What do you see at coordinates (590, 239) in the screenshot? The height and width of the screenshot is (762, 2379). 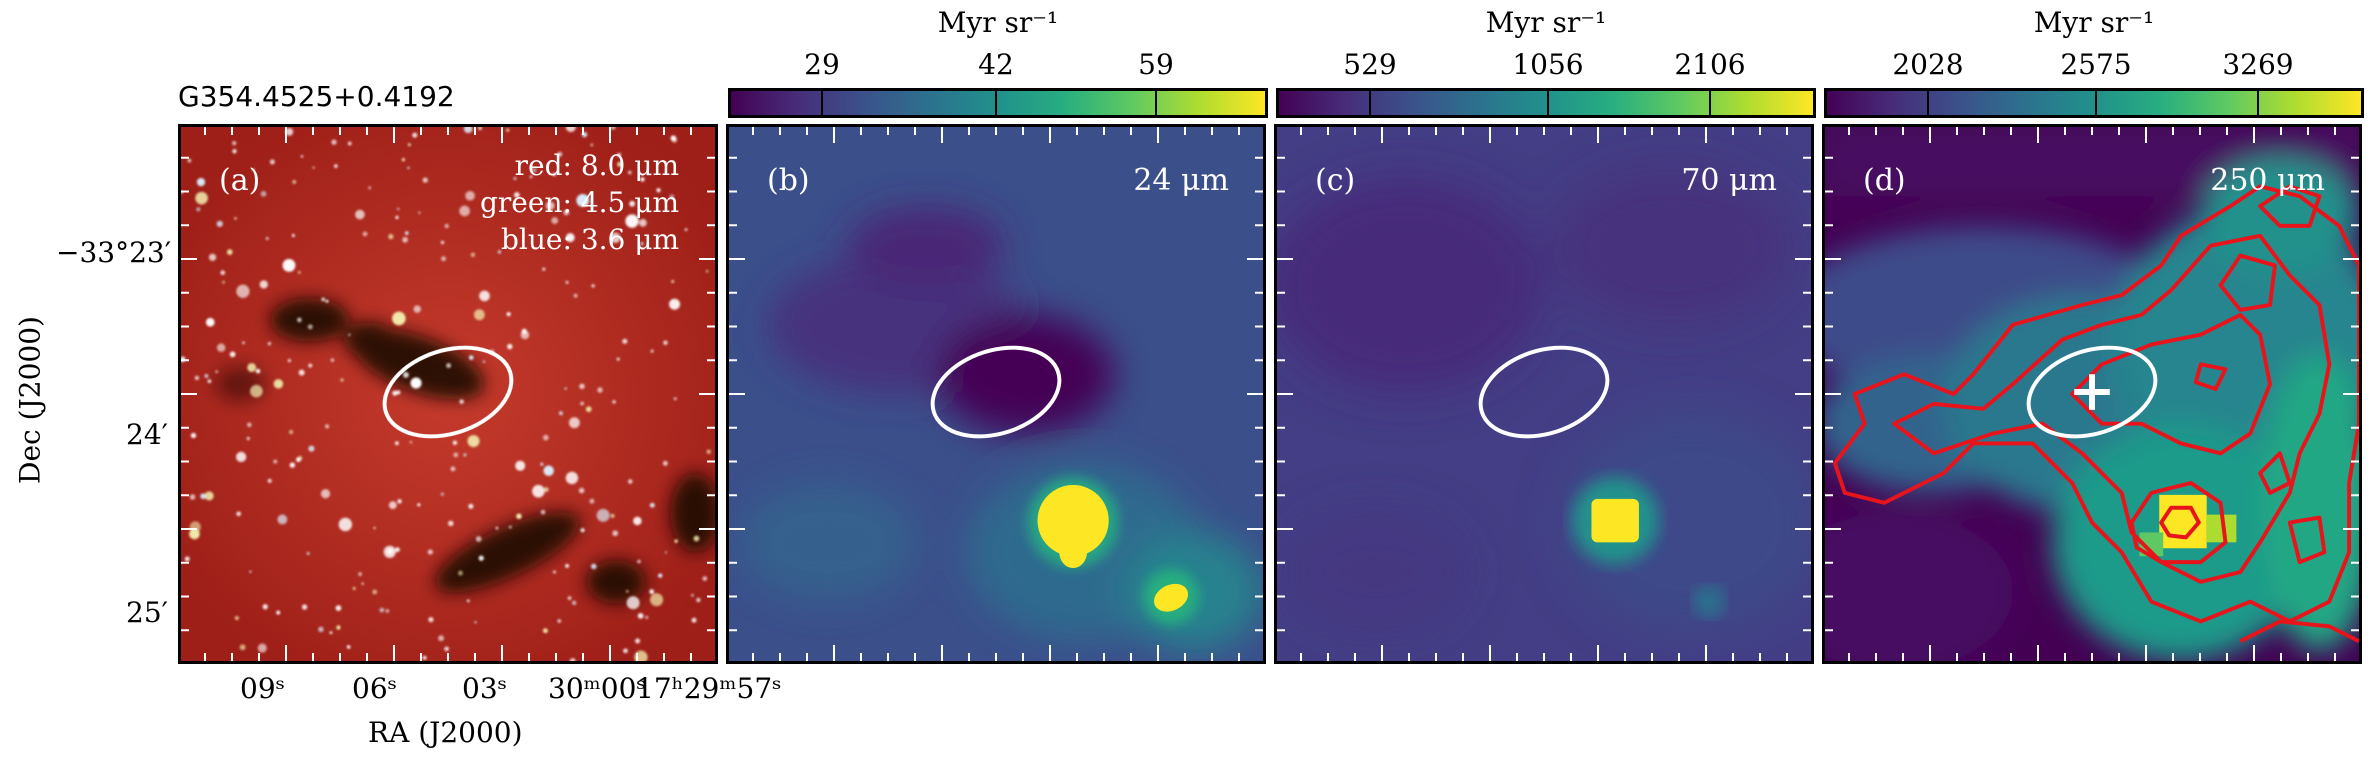 I see `band-blue-label: blue: 3.6 μm` at bounding box center [590, 239].